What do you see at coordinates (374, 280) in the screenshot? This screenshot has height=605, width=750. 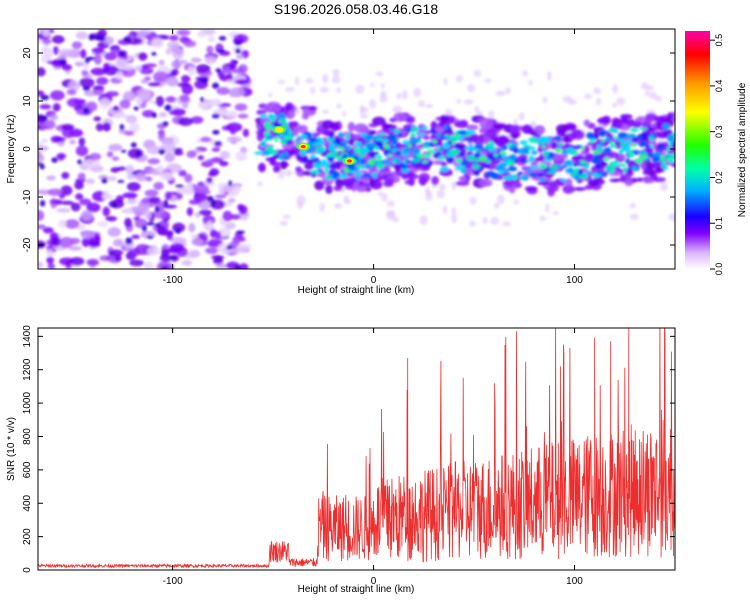 I see `spectrogram-xtick-label: 0` at bounding box center [374, 280].